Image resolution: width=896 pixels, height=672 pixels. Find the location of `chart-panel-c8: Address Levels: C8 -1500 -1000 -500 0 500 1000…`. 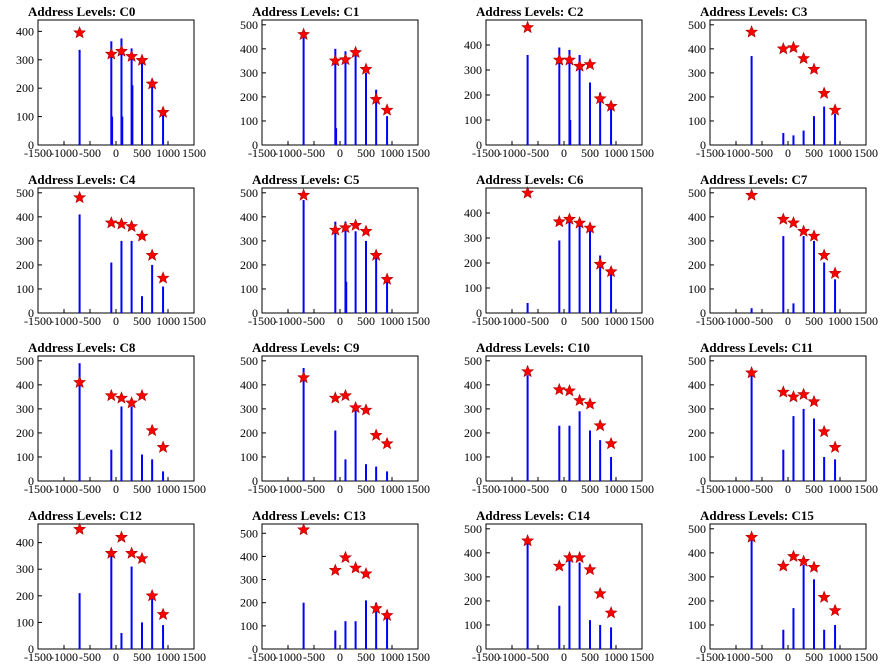

chart-panel-c8: Address Levels: C8 -1500 -1000 -500 0 500 1000… is located at coordinates (112, 420).